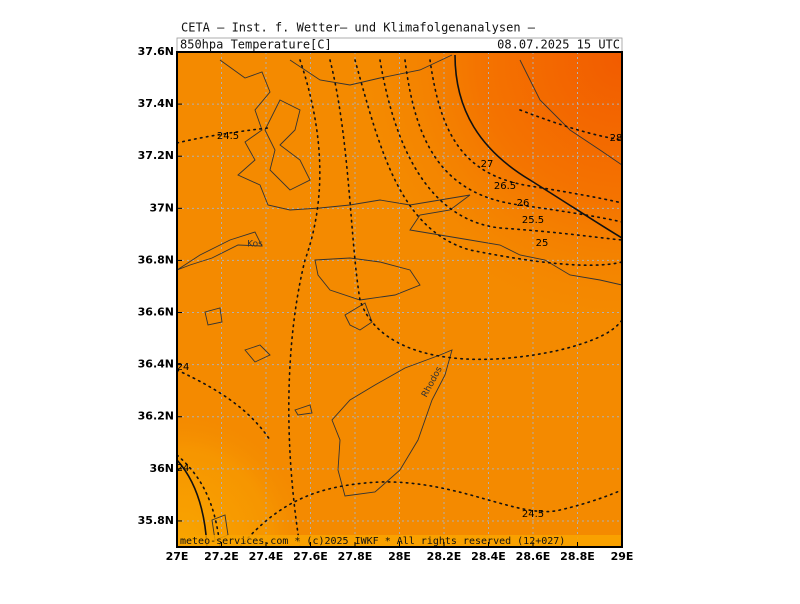 The image size is (800, 604). Describe the element at coordinates (523, 203) in the screenshot. I see `contour-label: 26` at that location.